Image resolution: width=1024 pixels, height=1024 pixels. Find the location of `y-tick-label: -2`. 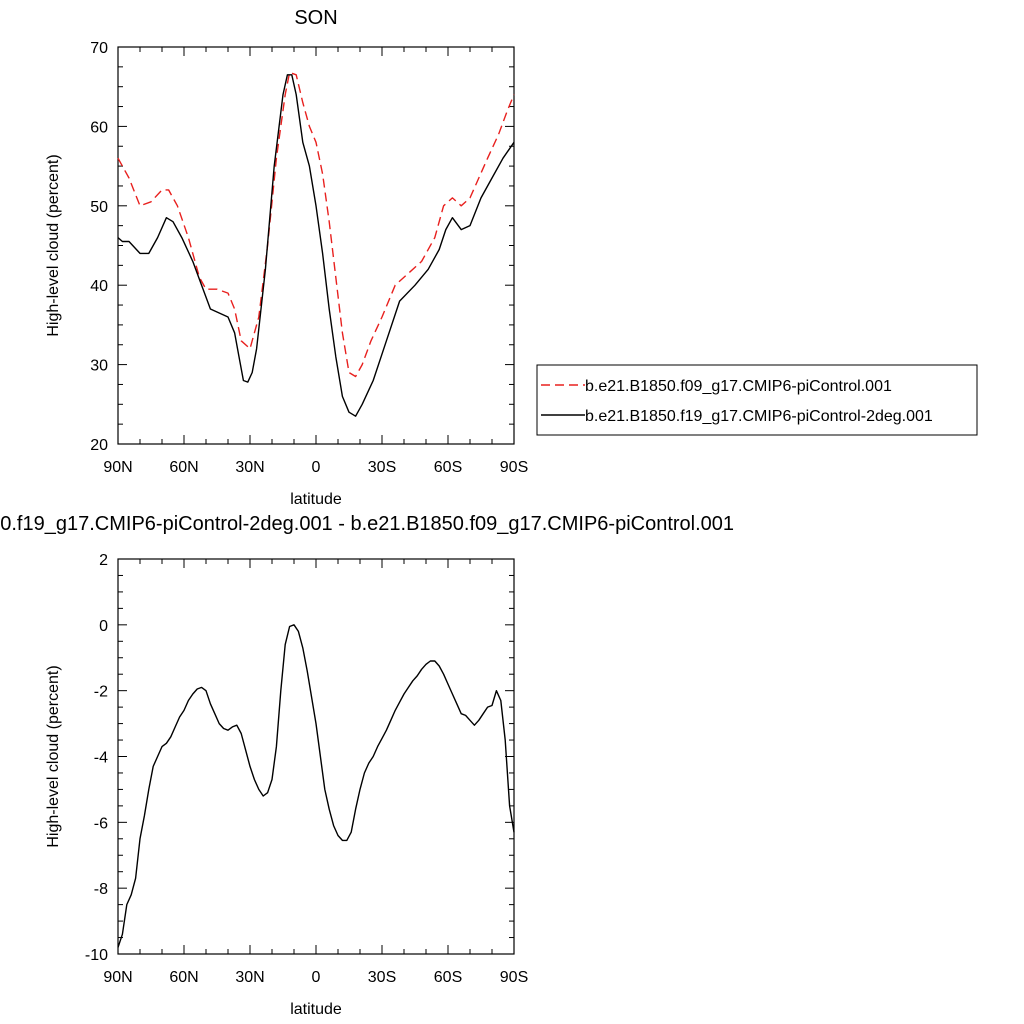

y-tick-label: -2 is located at coordinates (101, 692).